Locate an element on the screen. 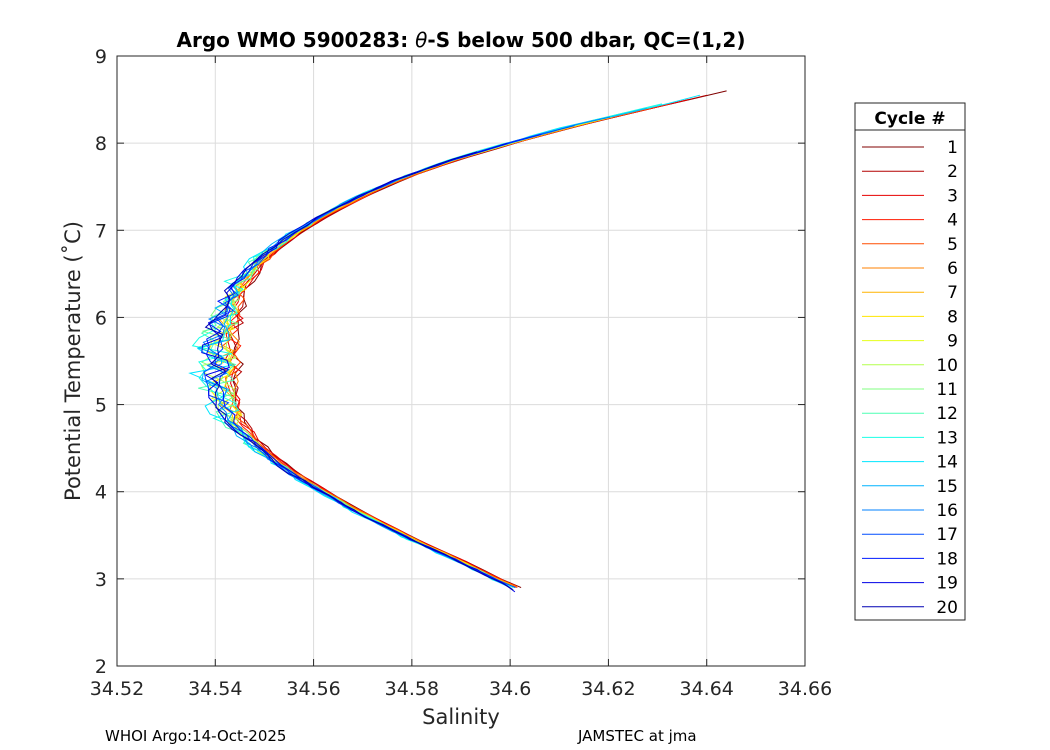 The image size is (1050, 750). y-axis-label: Potential Temperature (˚C) is located at coordinates (73, 361).